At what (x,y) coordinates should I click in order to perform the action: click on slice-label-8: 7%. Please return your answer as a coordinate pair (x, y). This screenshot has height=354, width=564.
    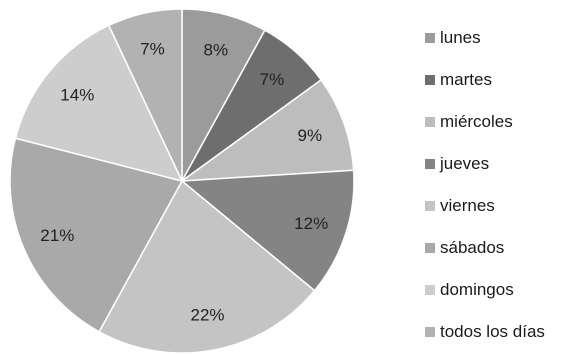
    Looking at the image, I should click on (152, 48).